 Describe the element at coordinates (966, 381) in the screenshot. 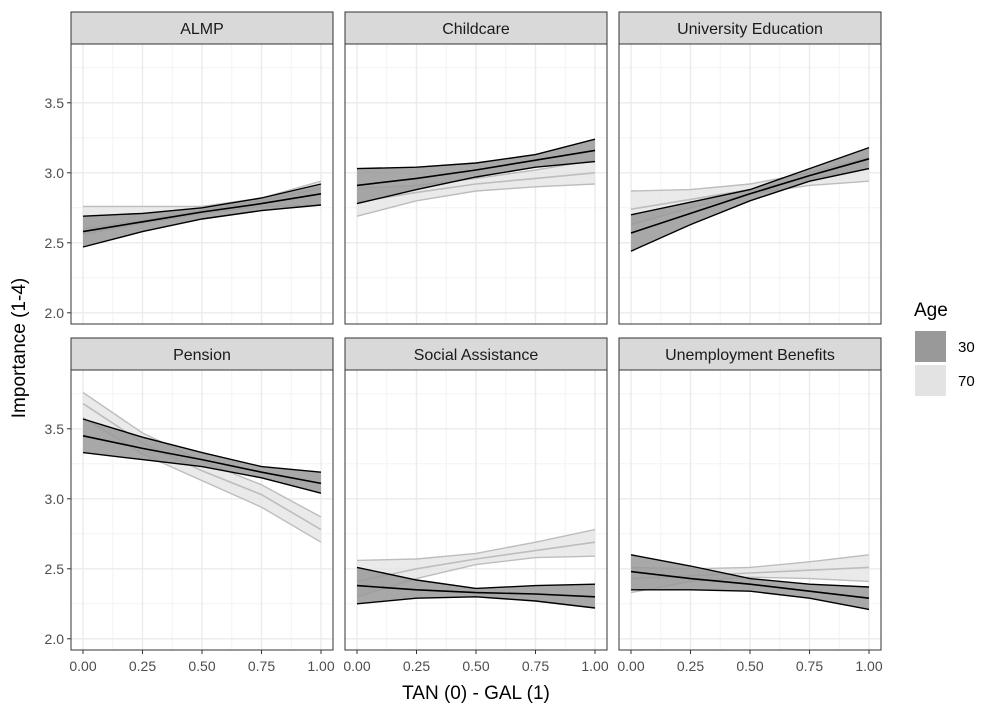

I see `legend-label: 70` at that location.